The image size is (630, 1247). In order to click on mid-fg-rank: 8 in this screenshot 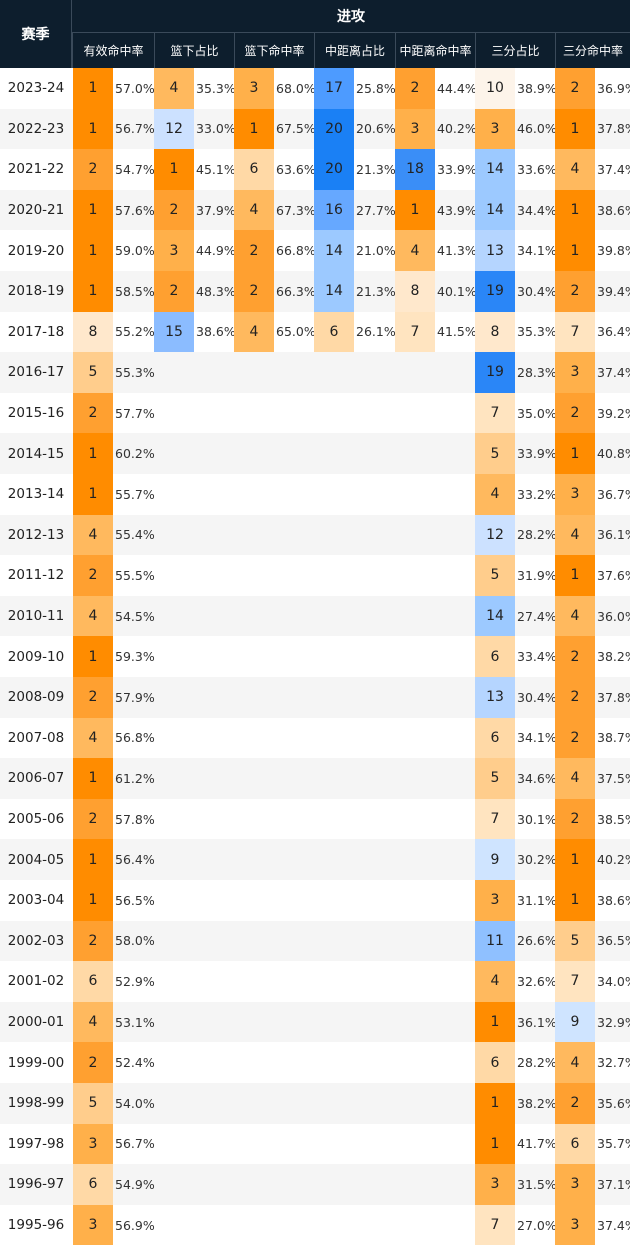, I will do `click(415, 291)`.